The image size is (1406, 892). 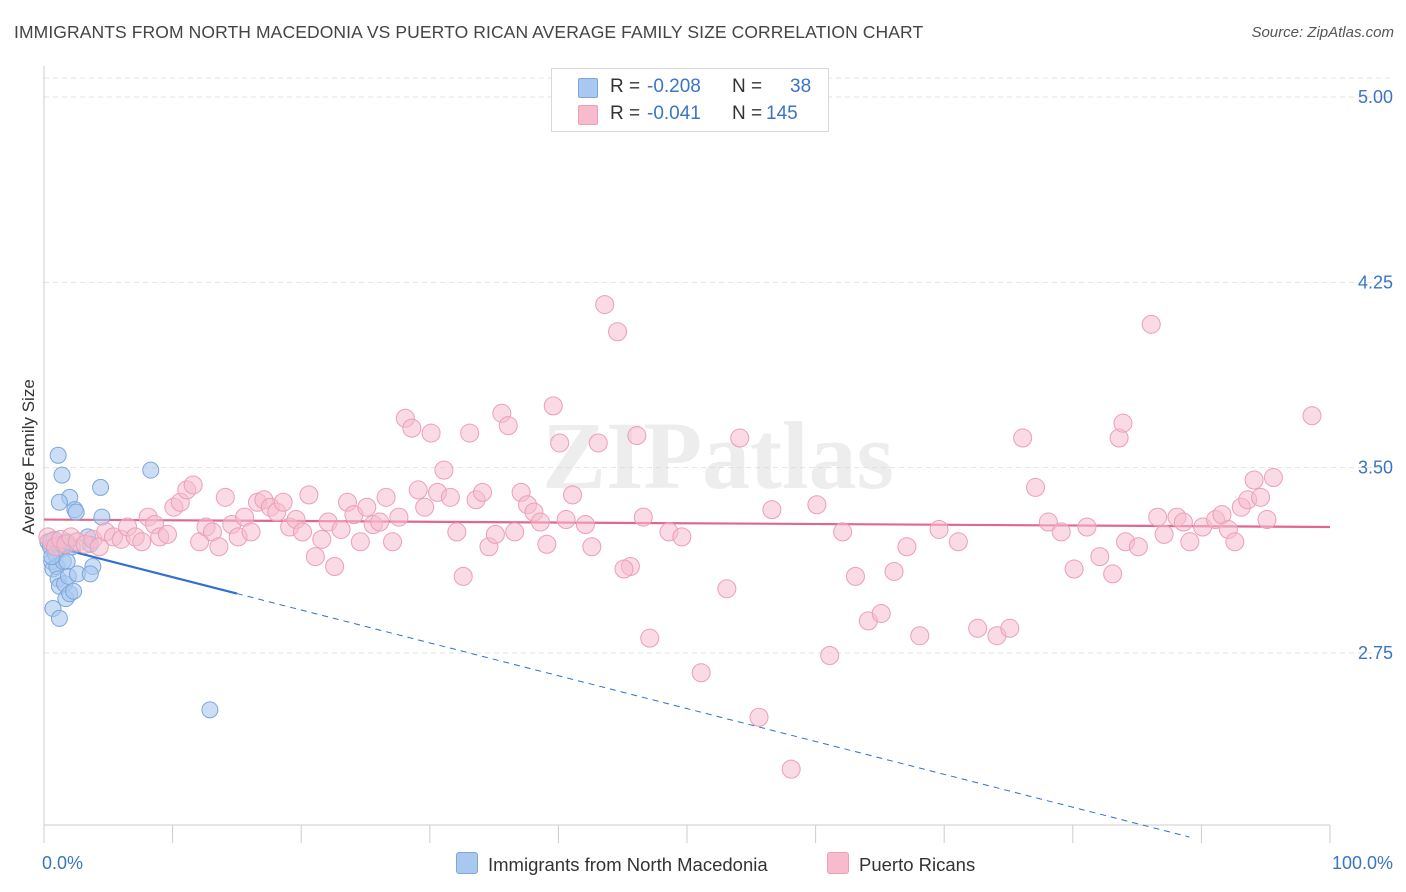 I want to click on x-tick-label-min: 0.0%, so click(x=62, y=863).